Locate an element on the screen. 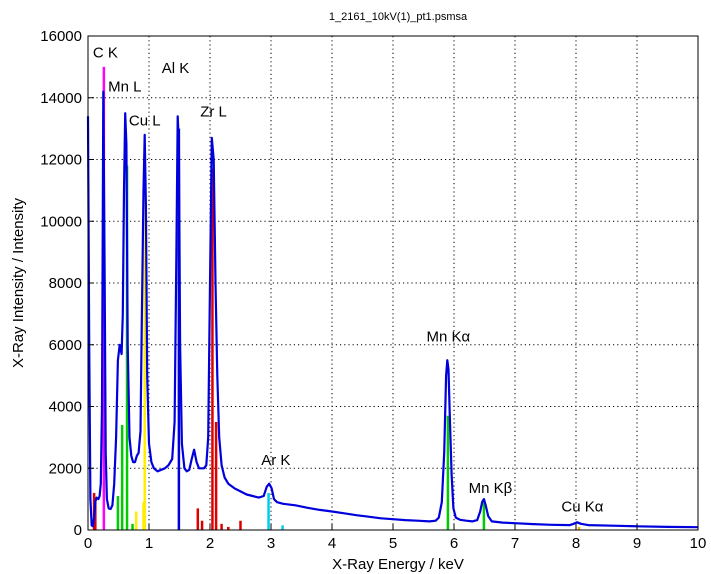  y-tick-label: 2000 is located at coordinates (65, 468).